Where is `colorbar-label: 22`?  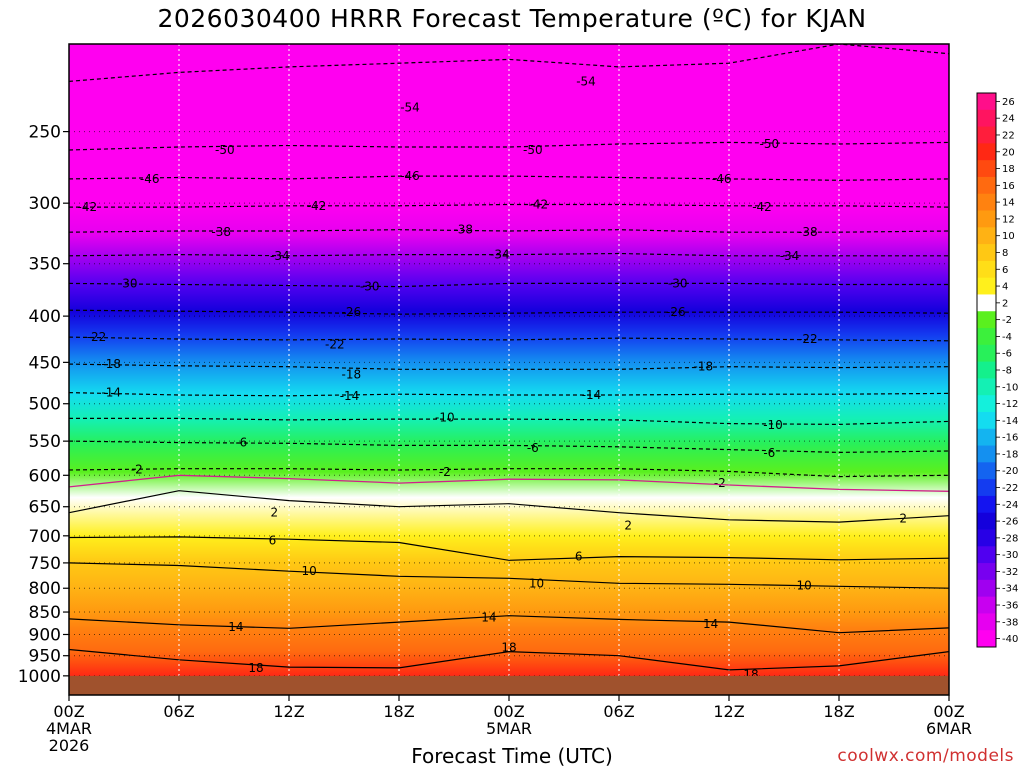
colorbar-label: 22 is located at coordinates (1008, 135).